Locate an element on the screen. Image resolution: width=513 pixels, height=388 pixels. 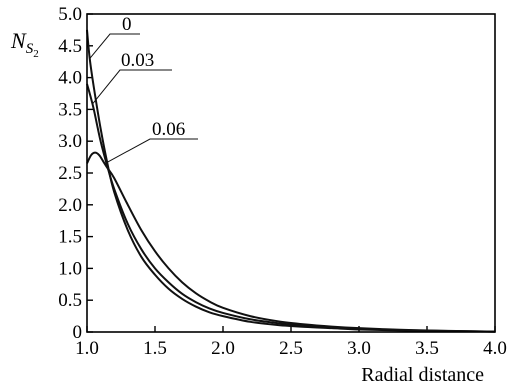
y-tick-label: 3.0 is located at coordinates (70, 141).